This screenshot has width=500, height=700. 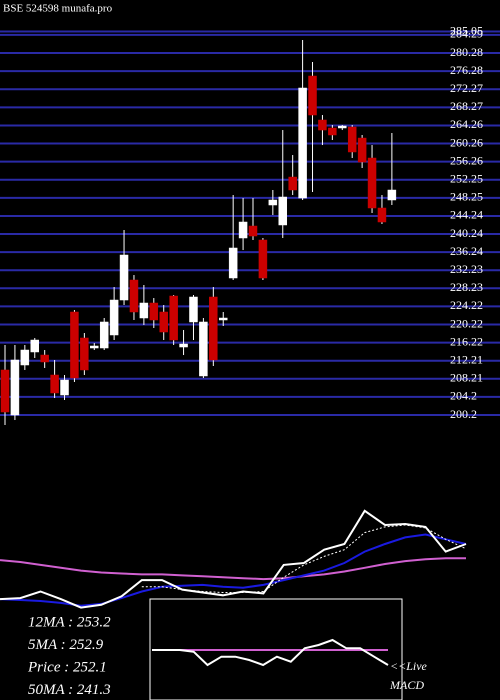 What do you see at coordinates (466, 251) in the screenshot?
I see `y-tick-label: 236.24` at bounding box center [466, 251].